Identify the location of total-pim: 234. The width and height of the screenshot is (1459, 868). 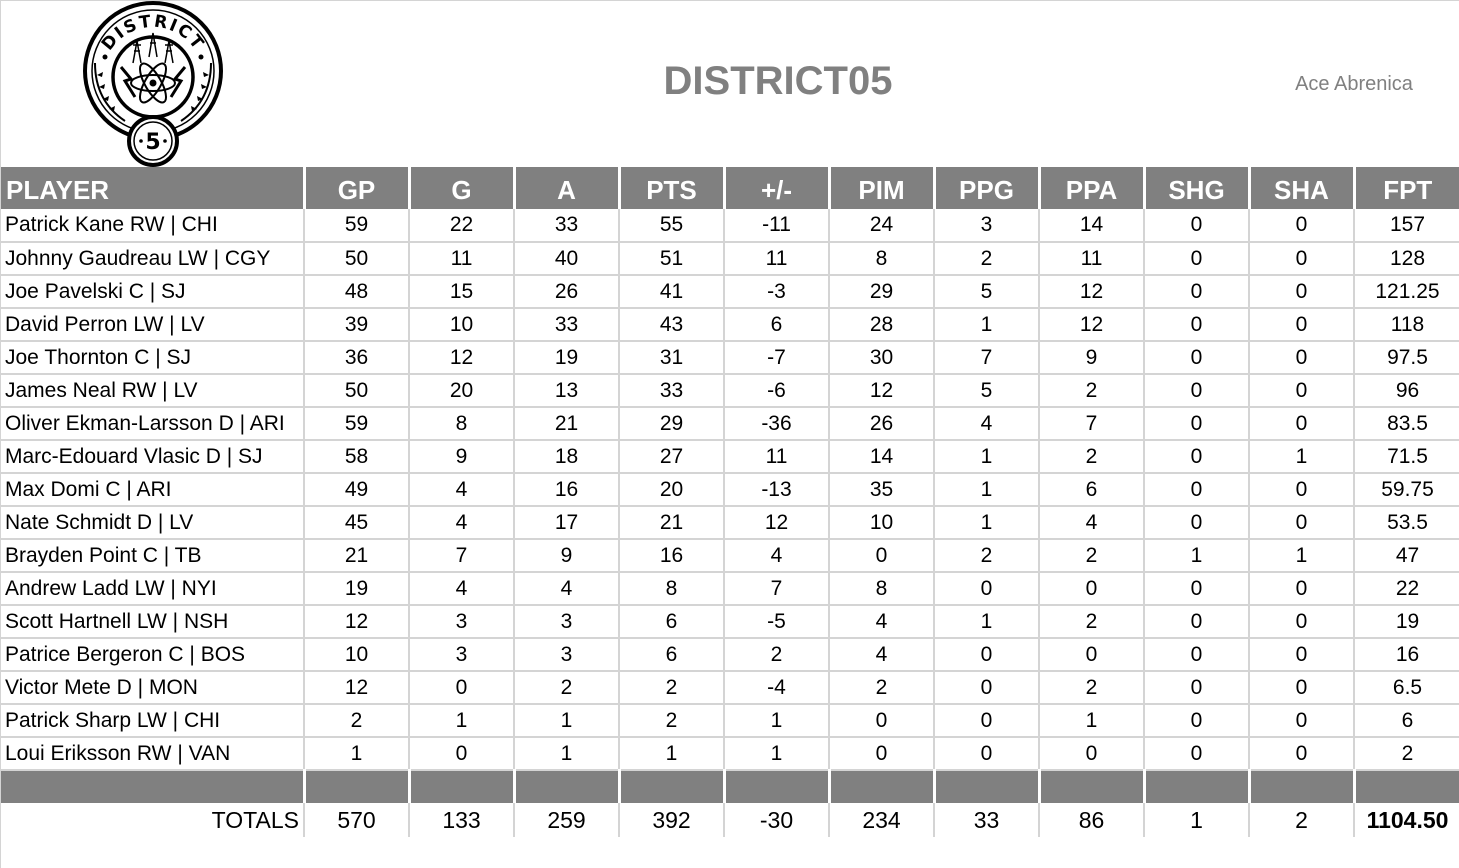
(881, 820).